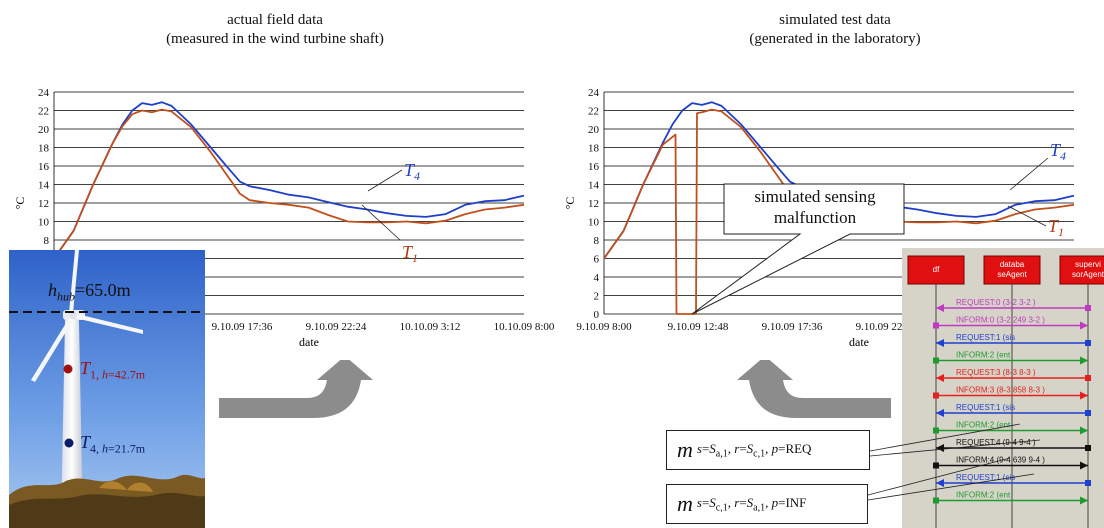 The image size is (1104, 528). What do you see at coordinates (604, 327) in the screenshot?
I see `x-tick-label: 9.10.09 8:00` at bounding box center [604, 327].